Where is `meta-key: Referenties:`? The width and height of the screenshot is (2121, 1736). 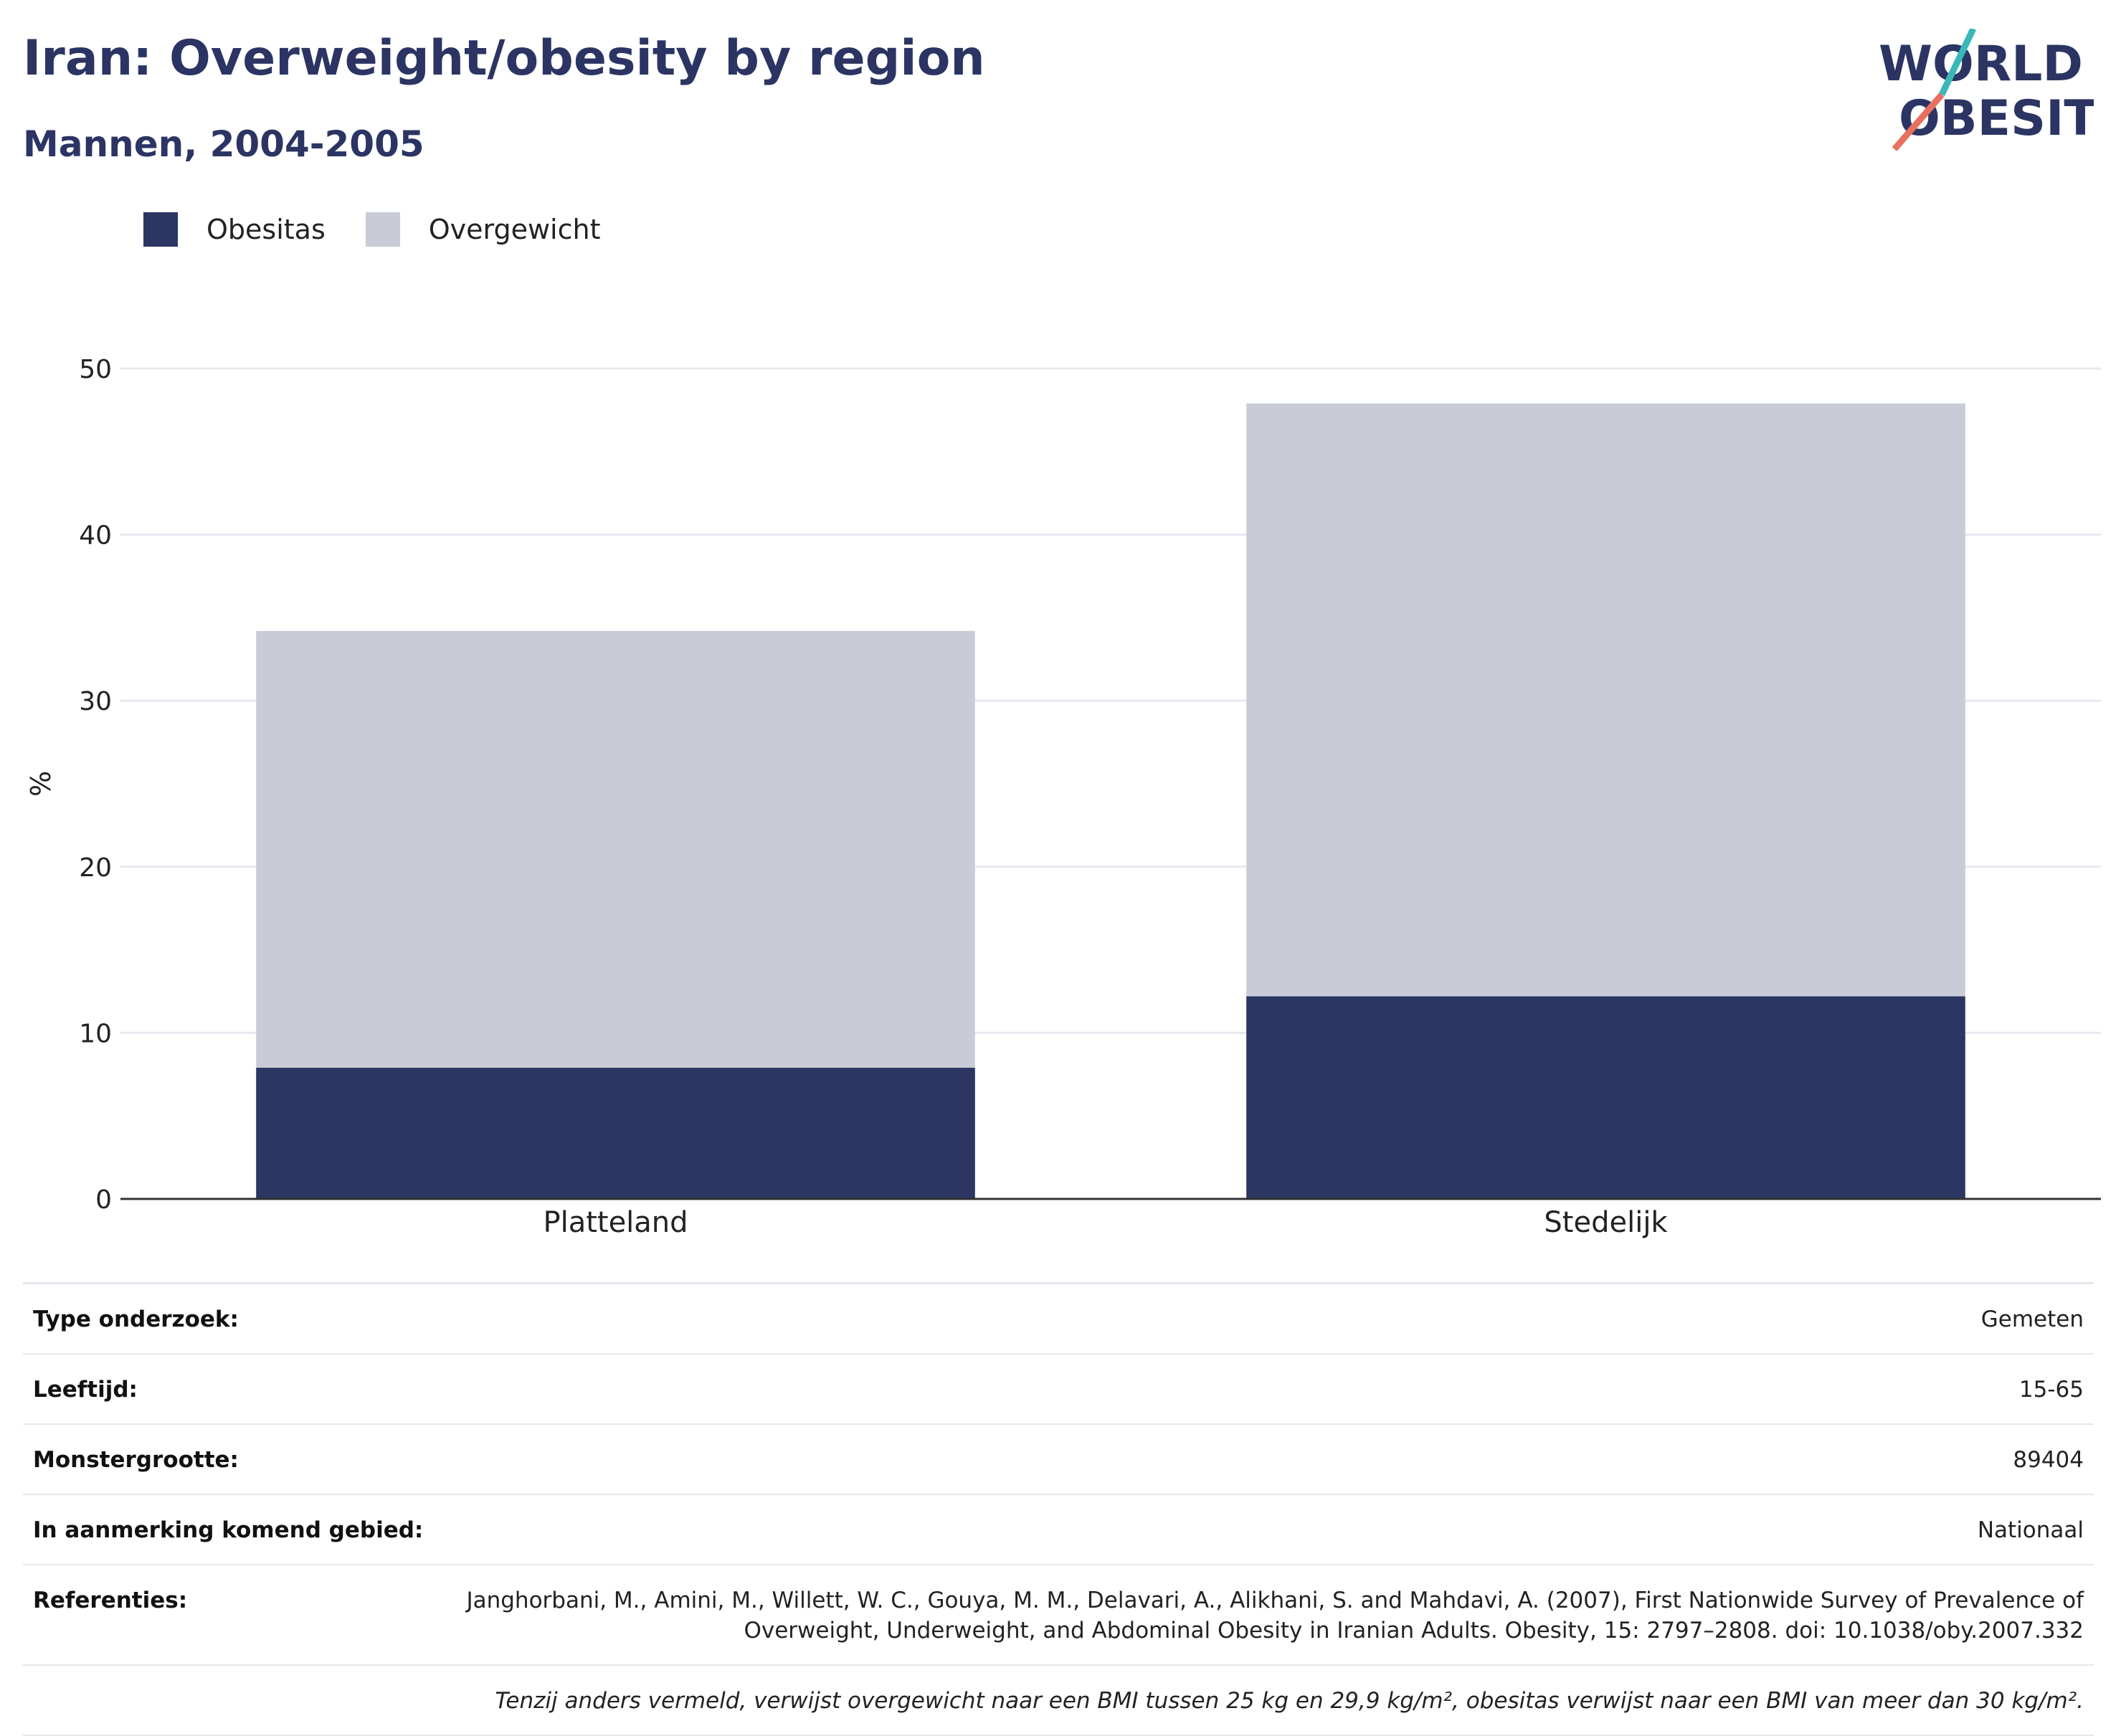
meta-key: Referenties: is located at coordinates (110, 1600).